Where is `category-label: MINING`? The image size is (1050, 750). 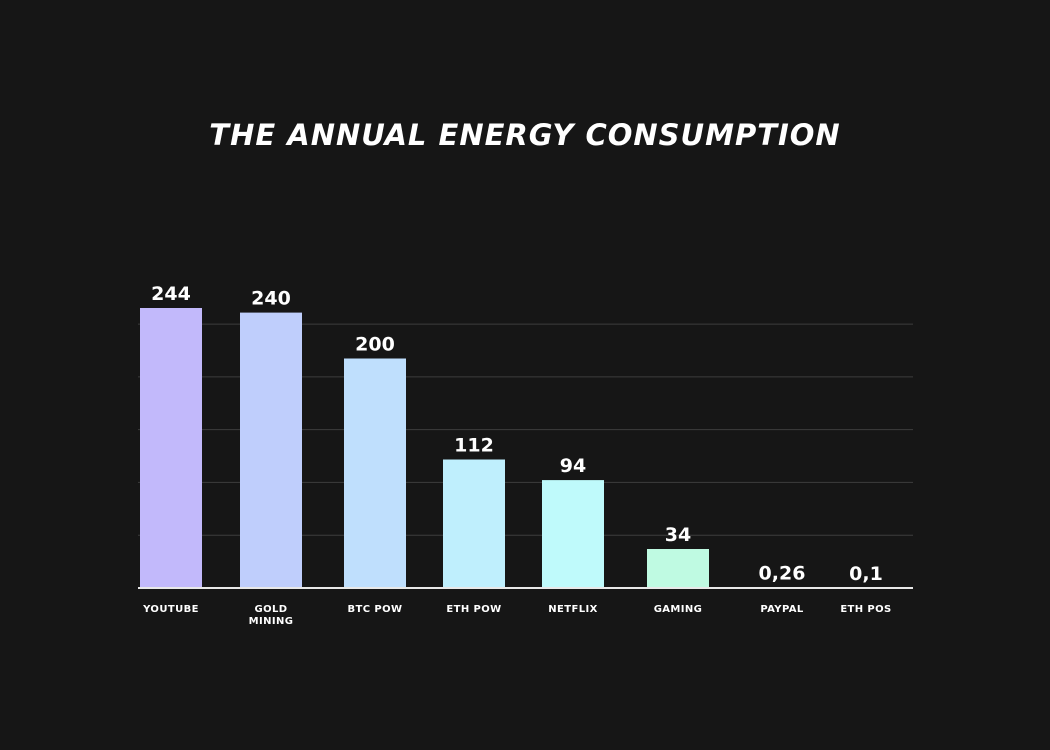
category-label: MINING is located at coordinates (271, 621).